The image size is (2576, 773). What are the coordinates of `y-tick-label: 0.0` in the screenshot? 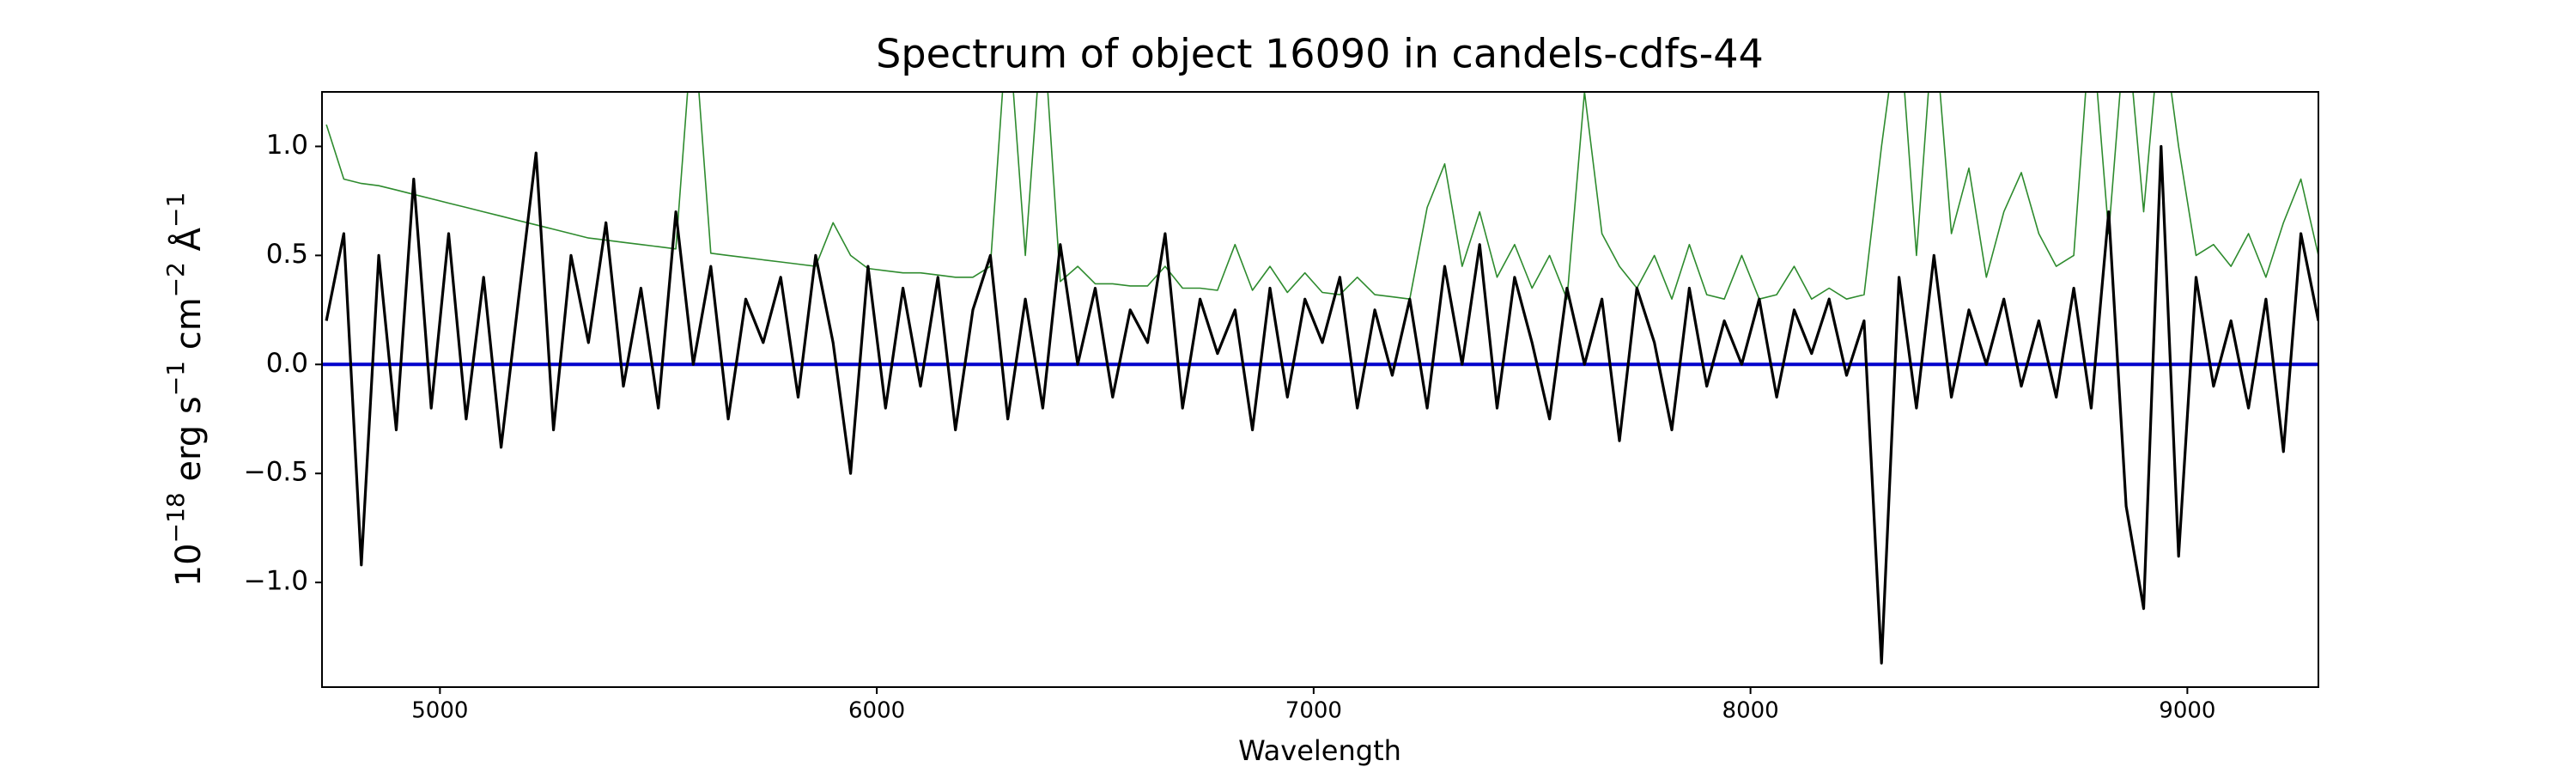 It's located at (287, 363).